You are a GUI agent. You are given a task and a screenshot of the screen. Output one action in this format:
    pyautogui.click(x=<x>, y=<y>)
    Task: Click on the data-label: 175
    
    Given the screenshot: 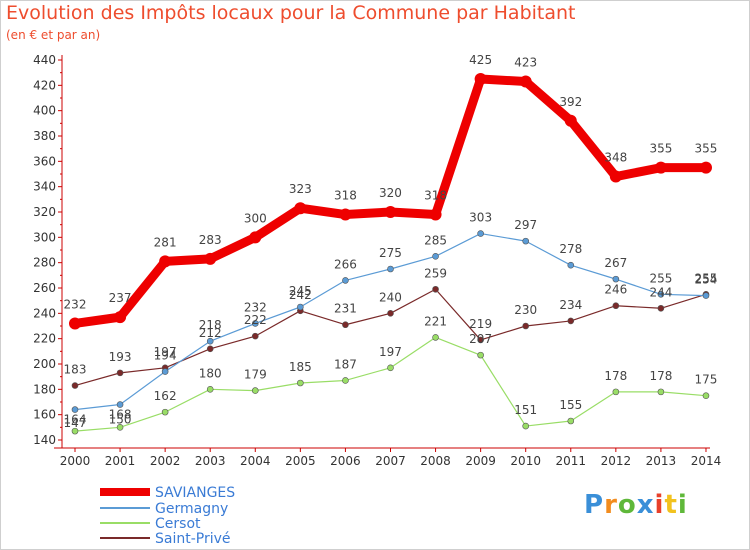 What is the action you would take?
    pyautogui.click(x=706, y=380)
    